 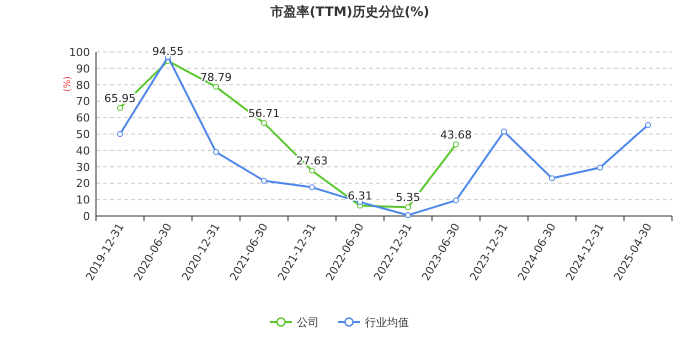 I want to click on y-tick-label: 0, so click(x=86, y=216).